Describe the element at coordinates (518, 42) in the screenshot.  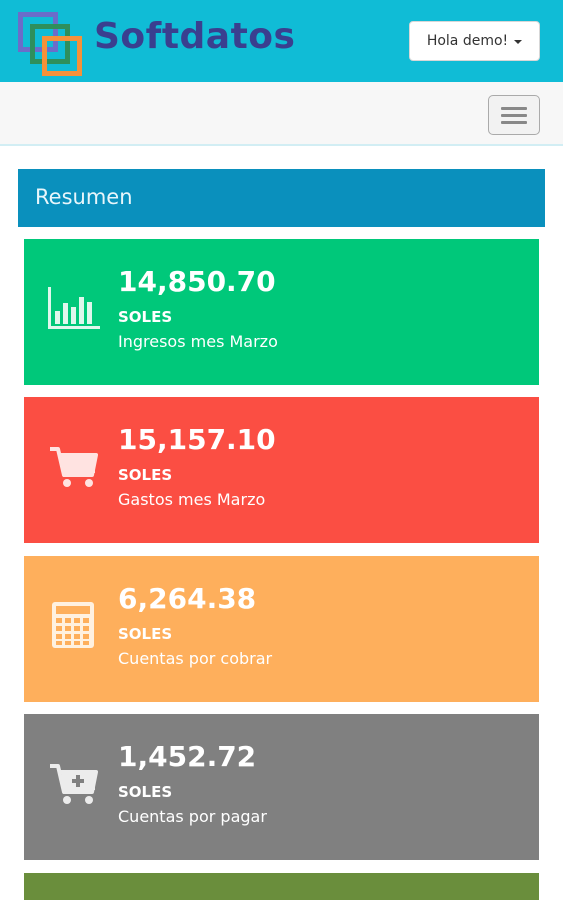
I see `caret-down-icon` at that location.